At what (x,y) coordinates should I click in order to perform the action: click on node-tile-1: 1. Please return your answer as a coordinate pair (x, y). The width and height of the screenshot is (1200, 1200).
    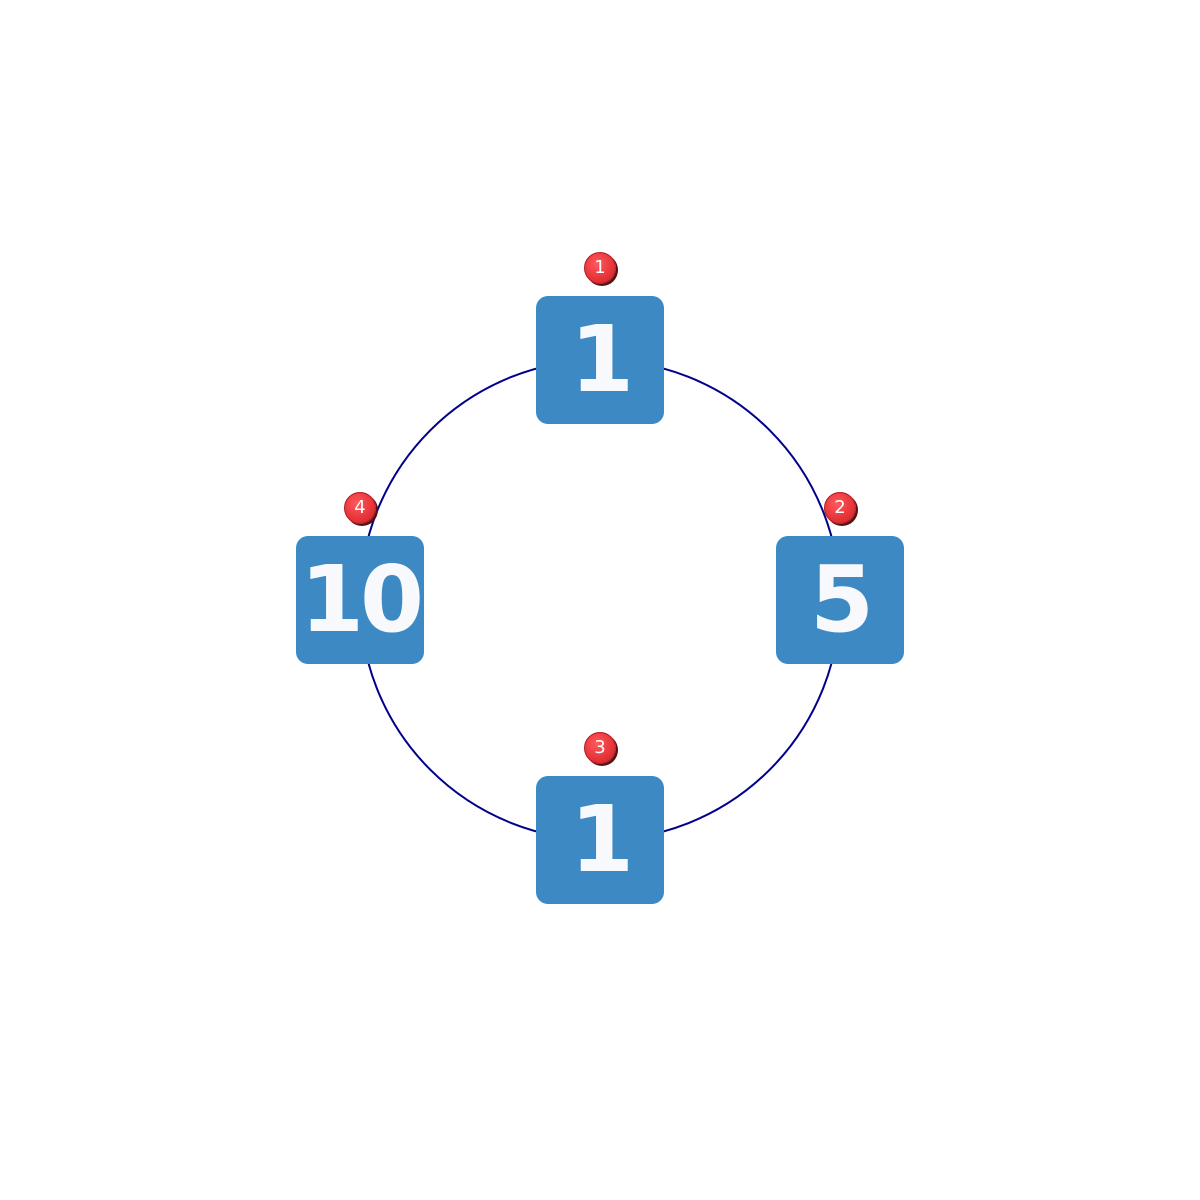
    Looking at the image, I should click on (600, 360).